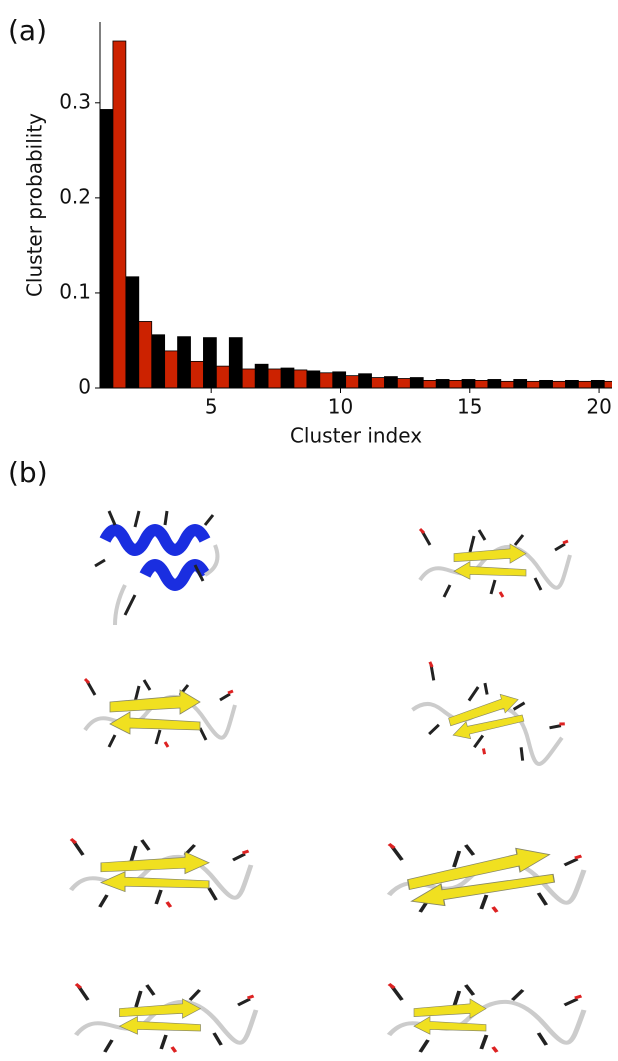 The image size is (618, 1061). Describe the element at coordinates (28, 472) in the screenshot. I see `panel-label: (b)` at that location.